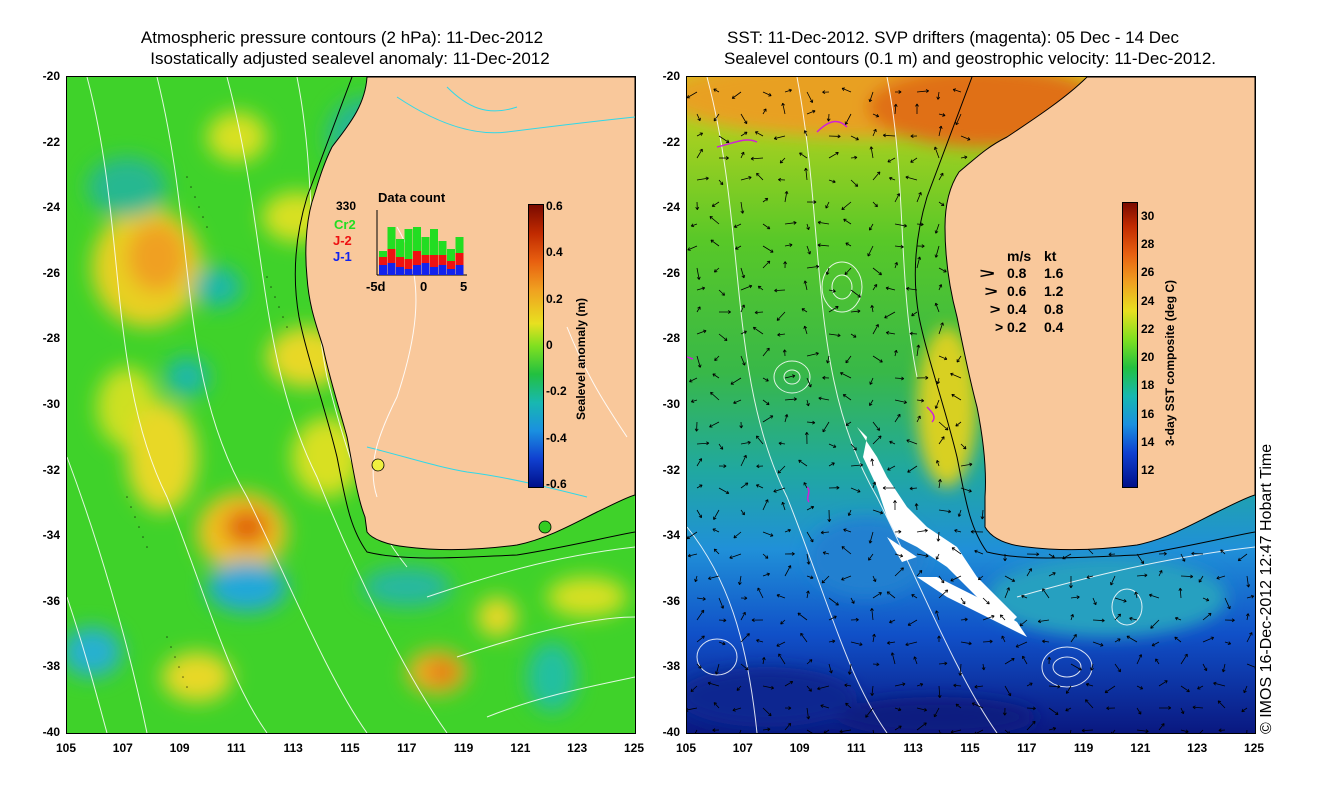 The width and height of the screenshot is (1320, 810). I want to click on right-lat-label: -32, so click(671, 469).